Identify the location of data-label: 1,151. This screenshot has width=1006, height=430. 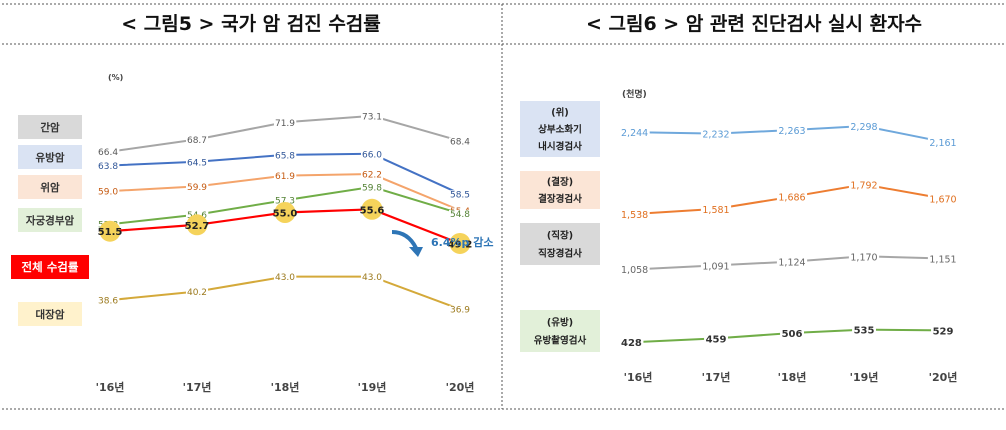
(942, 259).